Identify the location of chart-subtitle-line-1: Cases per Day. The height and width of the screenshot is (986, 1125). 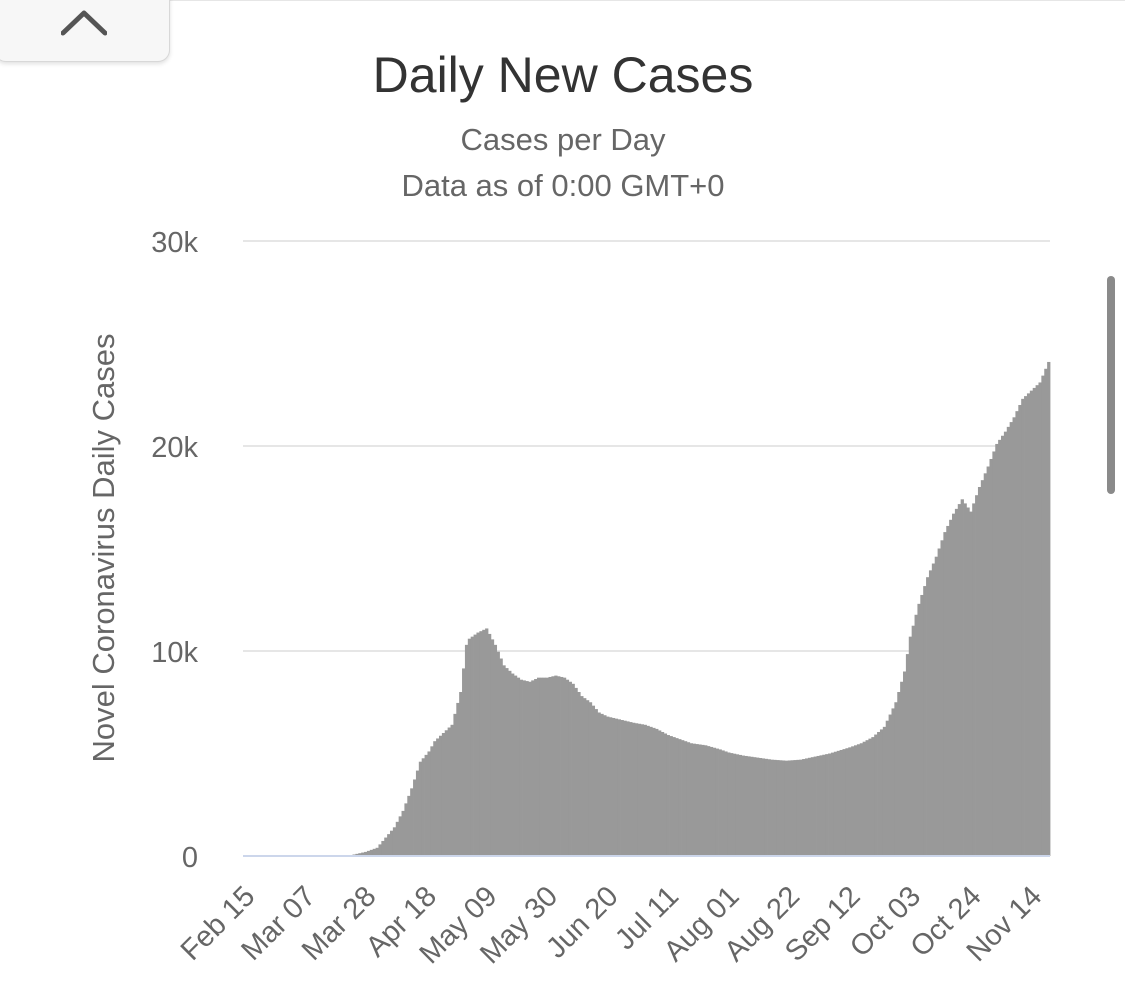
(563, 139).